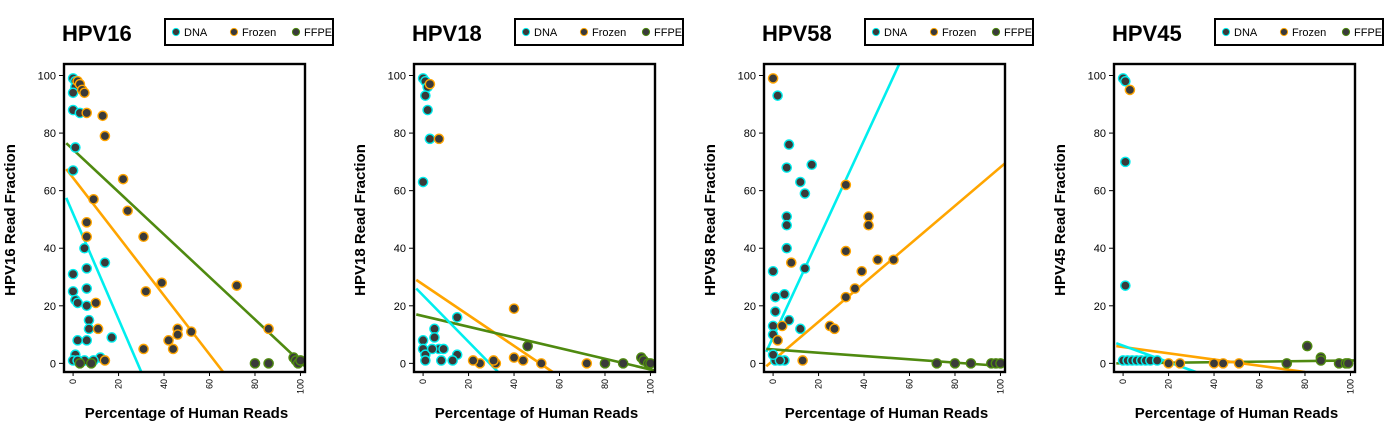 This screenshot has width=1400, height=444. What do you see at coordinates (1236, 383) in the screenshot?
I see `x-axis: 0 20 40 60 80 100` at bounding box center [1236, 383].